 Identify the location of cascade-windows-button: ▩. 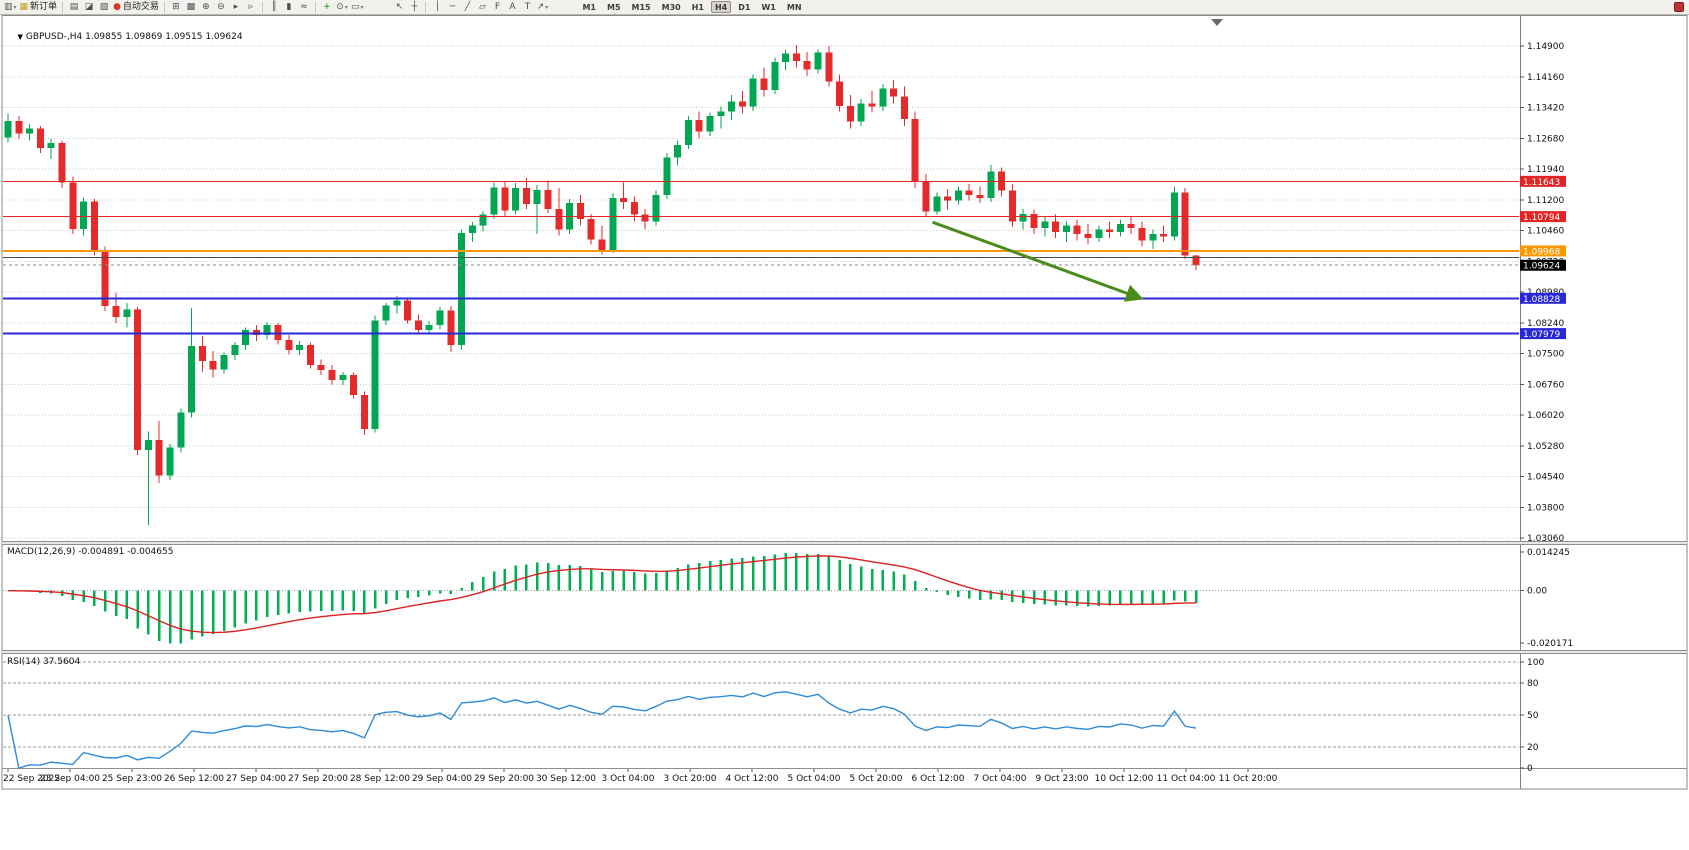
(191, 7).